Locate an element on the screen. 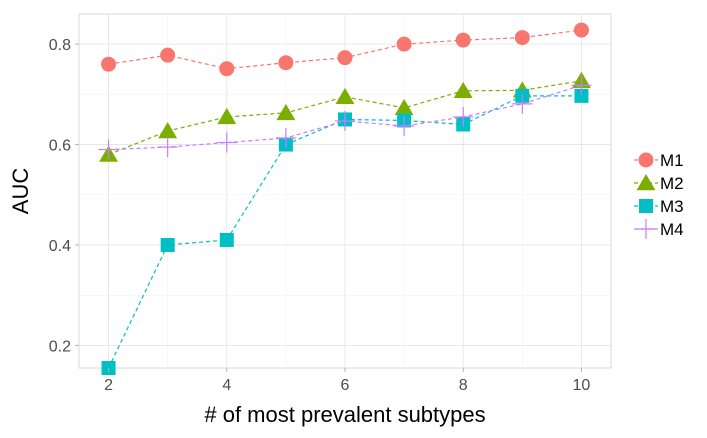  y-tick-label: 0.2 is located at coordinates (60, 346).